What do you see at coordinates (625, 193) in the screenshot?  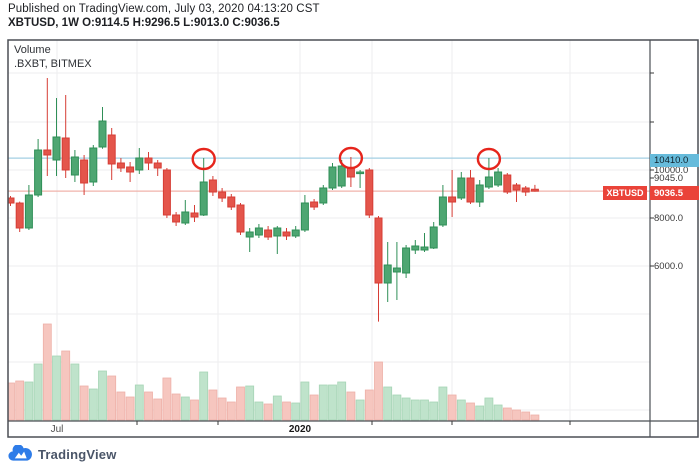 I see `symbol-price-badge: XBTUSD` at bounding box center [625, 193].